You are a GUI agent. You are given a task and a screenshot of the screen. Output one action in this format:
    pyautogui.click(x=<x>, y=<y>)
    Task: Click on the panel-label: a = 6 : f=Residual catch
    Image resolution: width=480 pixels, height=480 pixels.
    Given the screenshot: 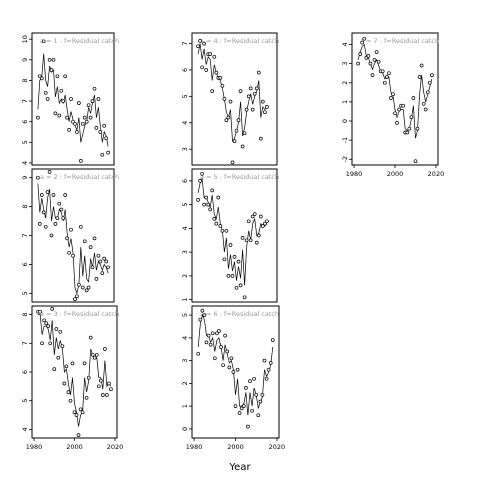 What is the action you would take?
    pyautogui.click(x=239, y=314)
    